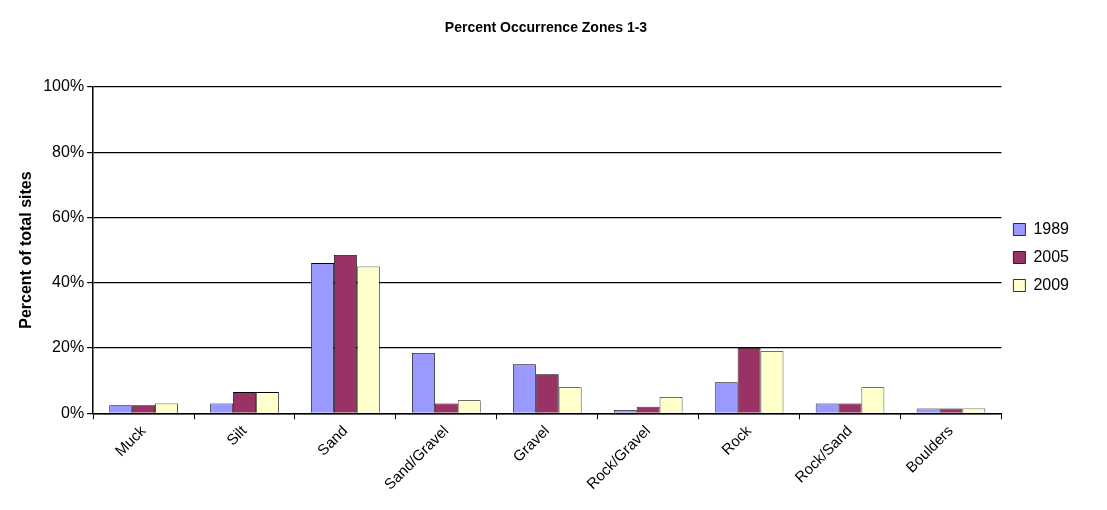 This screenshot has width=1107, height=510. I want to click on legend-label: 2009, so click(1051, 284).